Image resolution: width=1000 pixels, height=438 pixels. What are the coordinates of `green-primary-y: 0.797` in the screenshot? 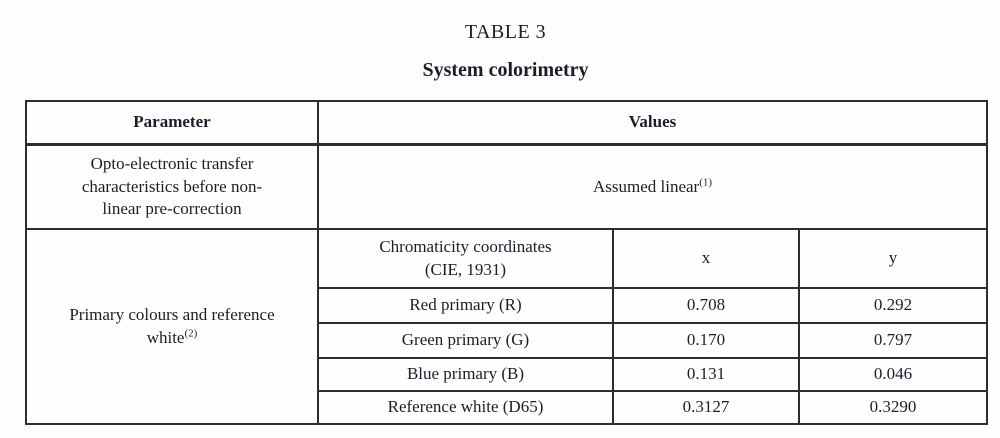 It's located at (893, 340).